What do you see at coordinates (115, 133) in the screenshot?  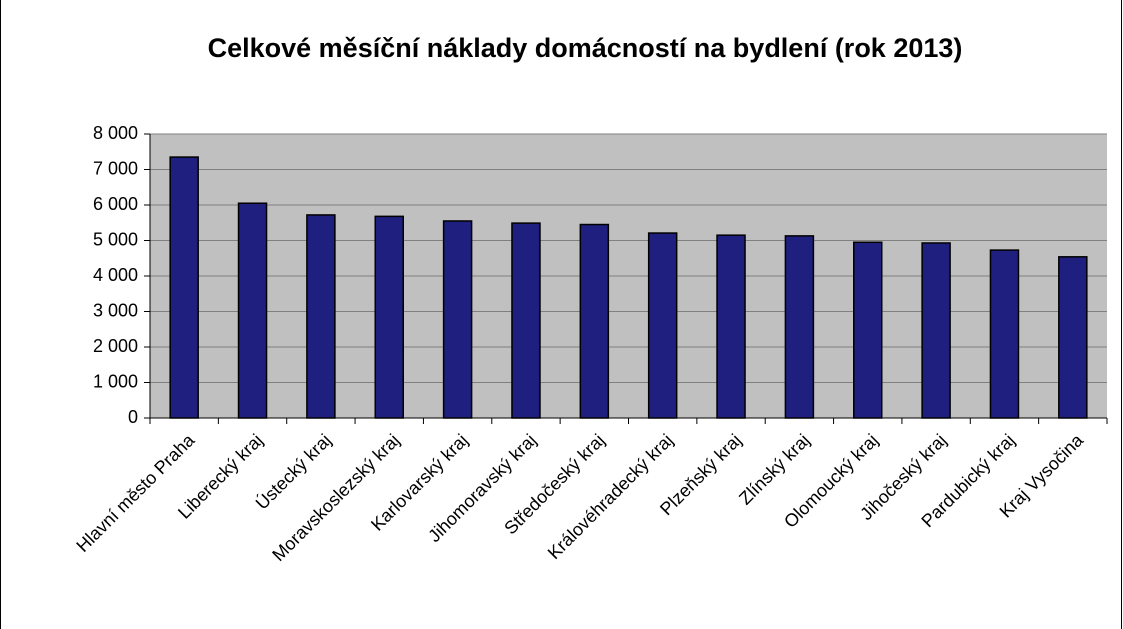 I see `y-tick-label: 8 000` at bounding box center [115, 133].